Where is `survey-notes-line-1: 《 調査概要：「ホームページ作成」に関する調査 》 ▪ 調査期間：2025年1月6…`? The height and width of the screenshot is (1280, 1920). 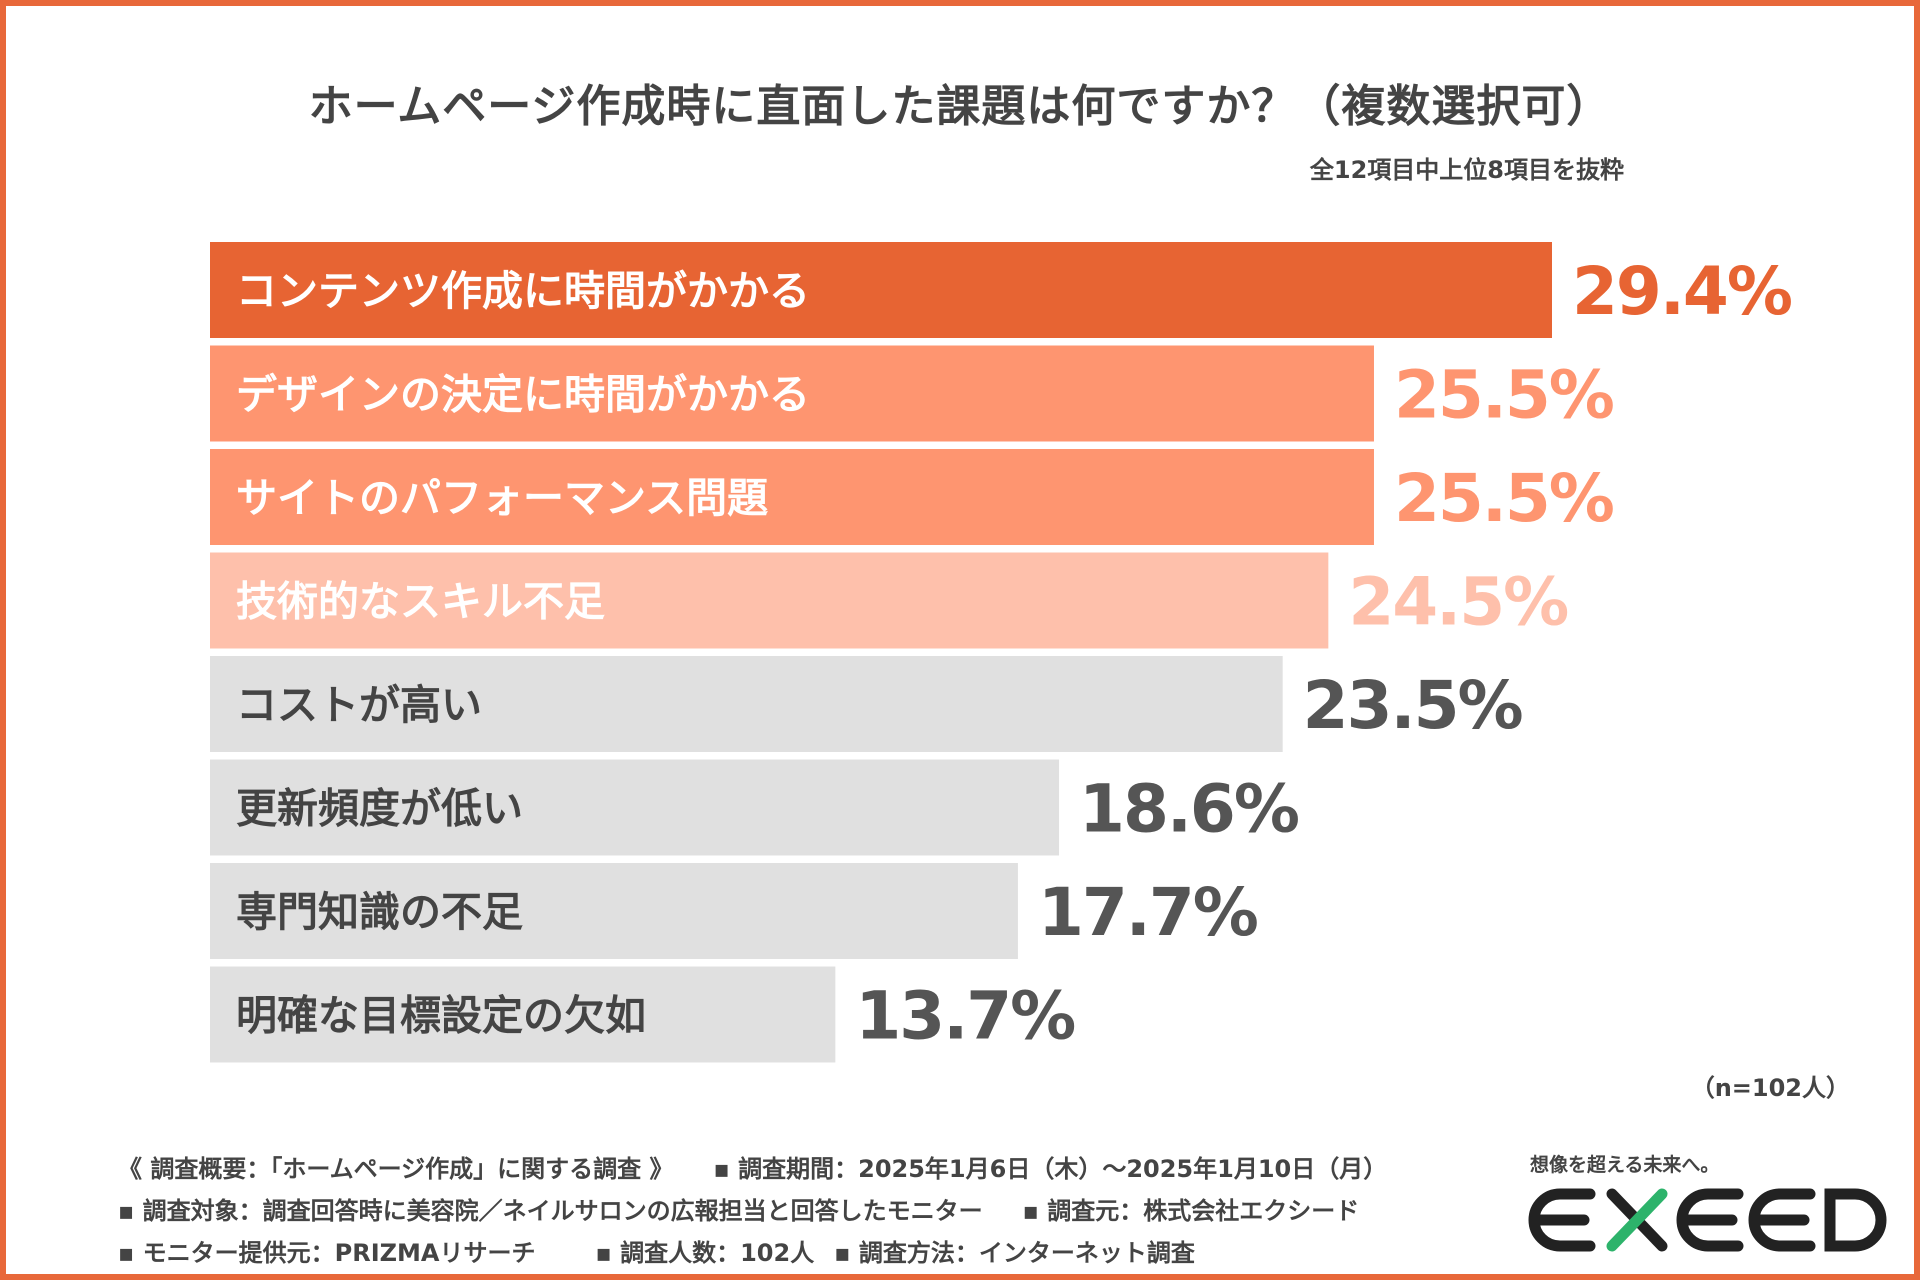 survey-notes-line-1: 《 調査概要：「ホームページ作成」に関する調査 》 ▪ 調査期間：2025年1月6… is located at coordinates (818, 1169).